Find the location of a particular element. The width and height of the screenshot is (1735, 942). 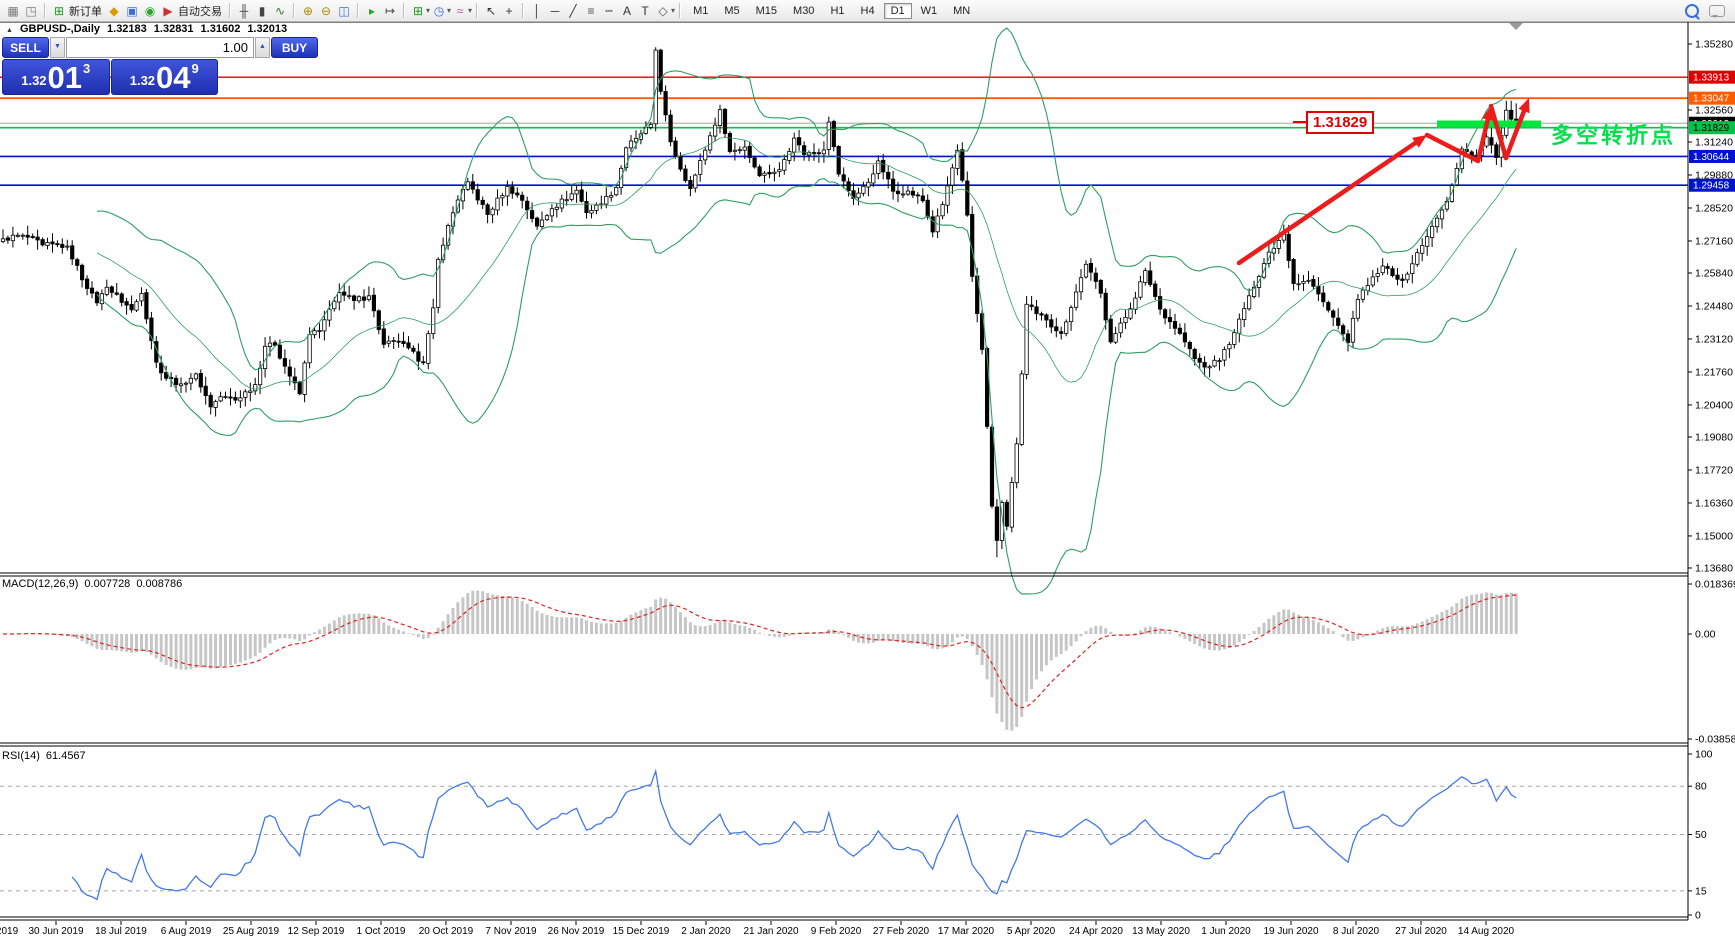

tile-windows-icon: ◫ is located at coordinates (344, 10).